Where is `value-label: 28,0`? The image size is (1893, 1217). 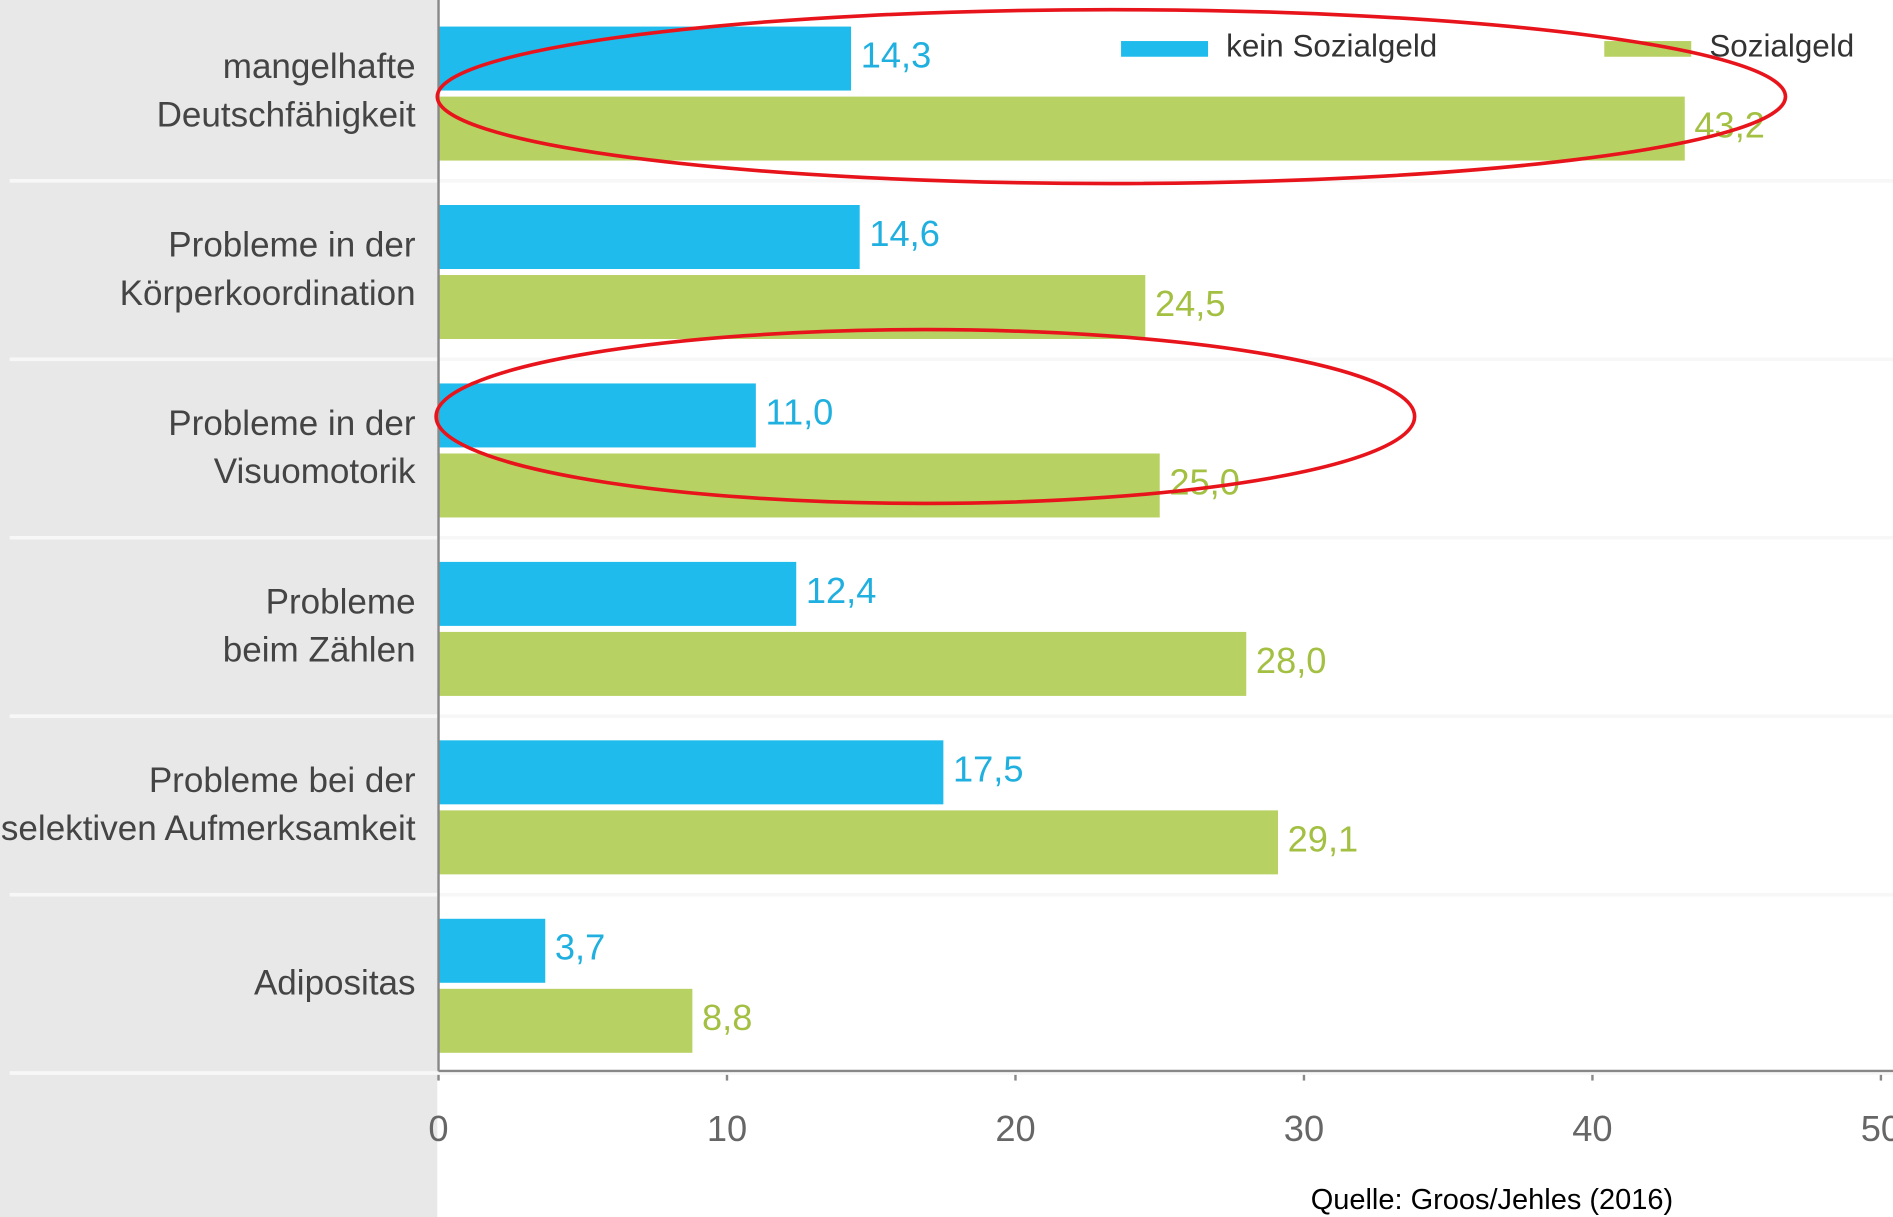 value-label: 28,0 is located at coordinates (1291, 660).